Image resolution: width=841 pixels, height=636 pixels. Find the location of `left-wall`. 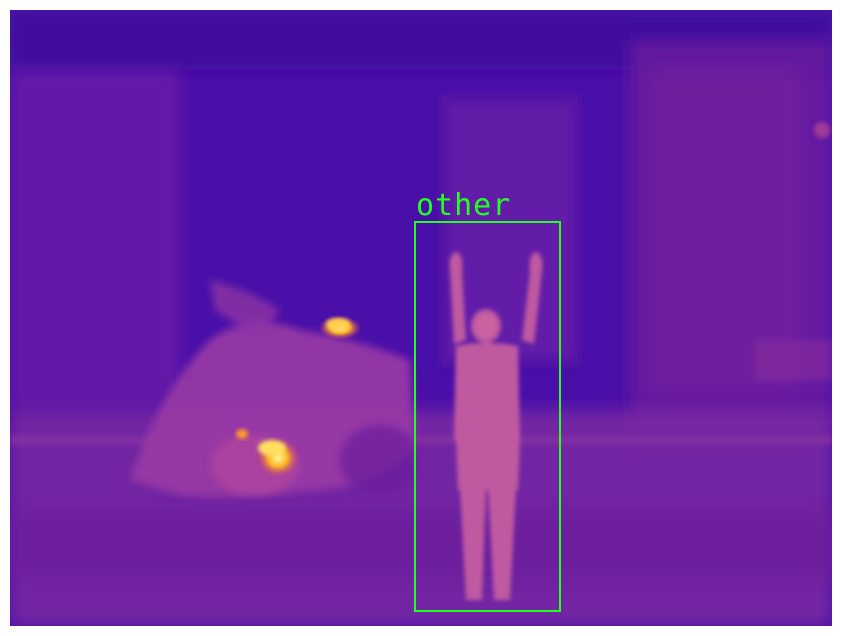

left-wall is located at coordinates (95, 240).